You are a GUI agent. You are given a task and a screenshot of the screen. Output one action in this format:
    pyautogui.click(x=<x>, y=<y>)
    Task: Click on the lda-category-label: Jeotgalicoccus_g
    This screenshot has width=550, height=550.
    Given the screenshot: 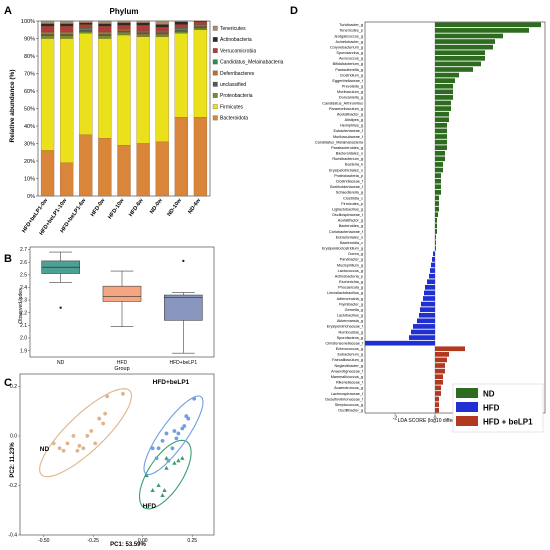 What is the action you would take?
    pyautogui.click(x=348, y=36)
    